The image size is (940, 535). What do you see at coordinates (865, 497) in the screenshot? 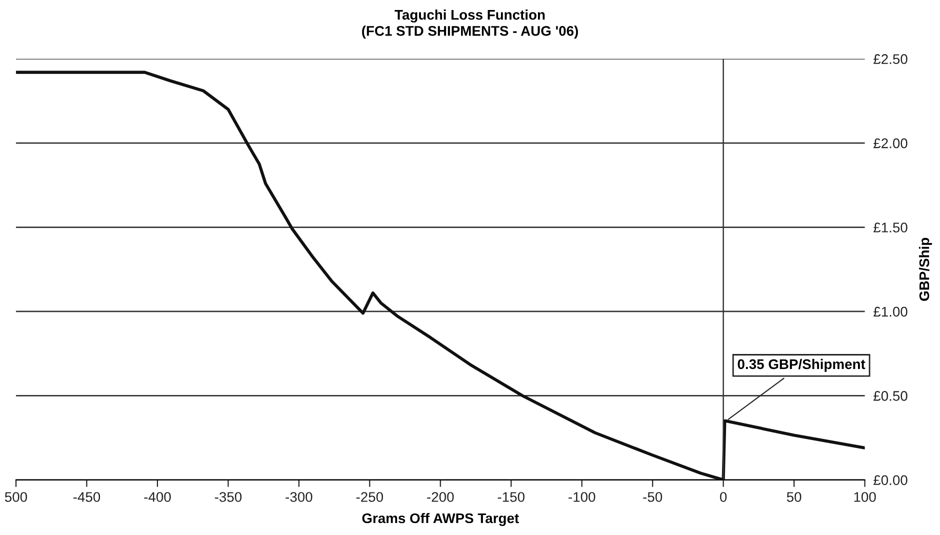
I see `x-tick-label: 100` at bounding box center [865, 497].